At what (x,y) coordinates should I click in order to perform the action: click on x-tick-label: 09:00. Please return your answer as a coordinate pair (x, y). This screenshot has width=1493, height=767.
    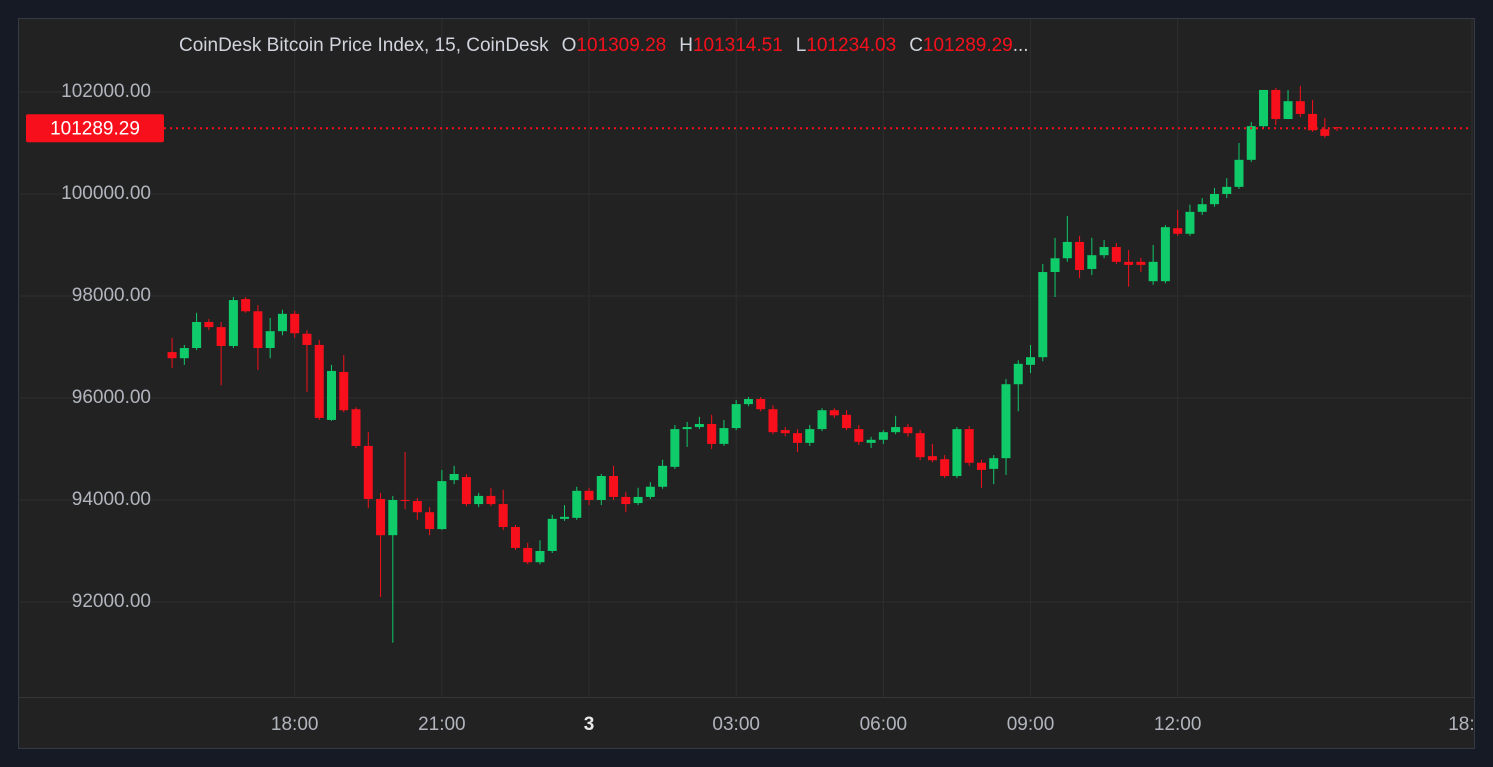
    Looking at the image, I should click on (1031, 724).